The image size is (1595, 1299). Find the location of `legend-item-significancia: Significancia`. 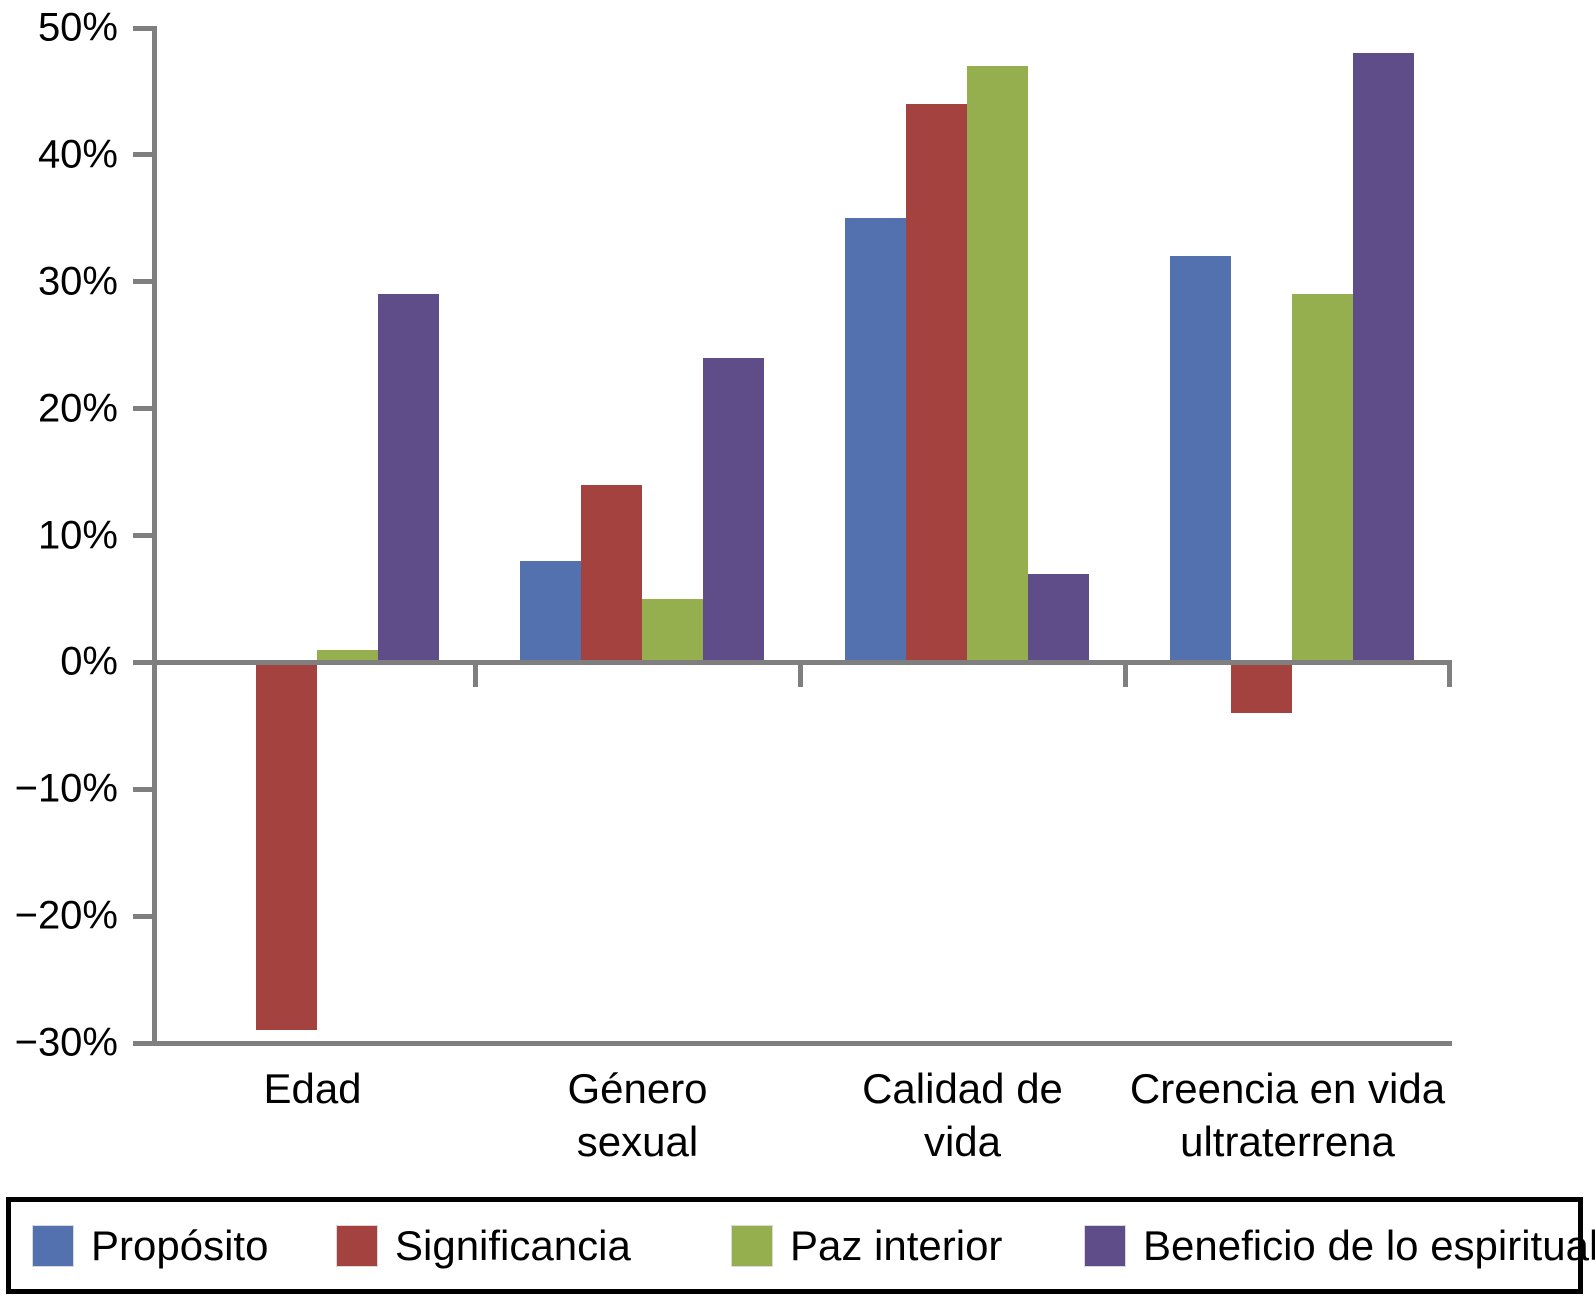

legend-item-significancia: Significancia is located at coordinates (483, 1245).